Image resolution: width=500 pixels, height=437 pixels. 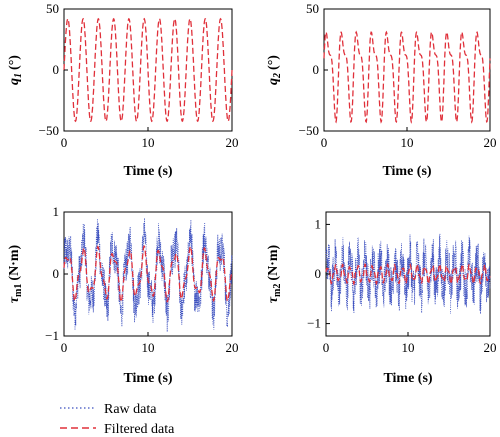 I want to click on y-axis-label-sub: m2, so click(x=277, y=290).